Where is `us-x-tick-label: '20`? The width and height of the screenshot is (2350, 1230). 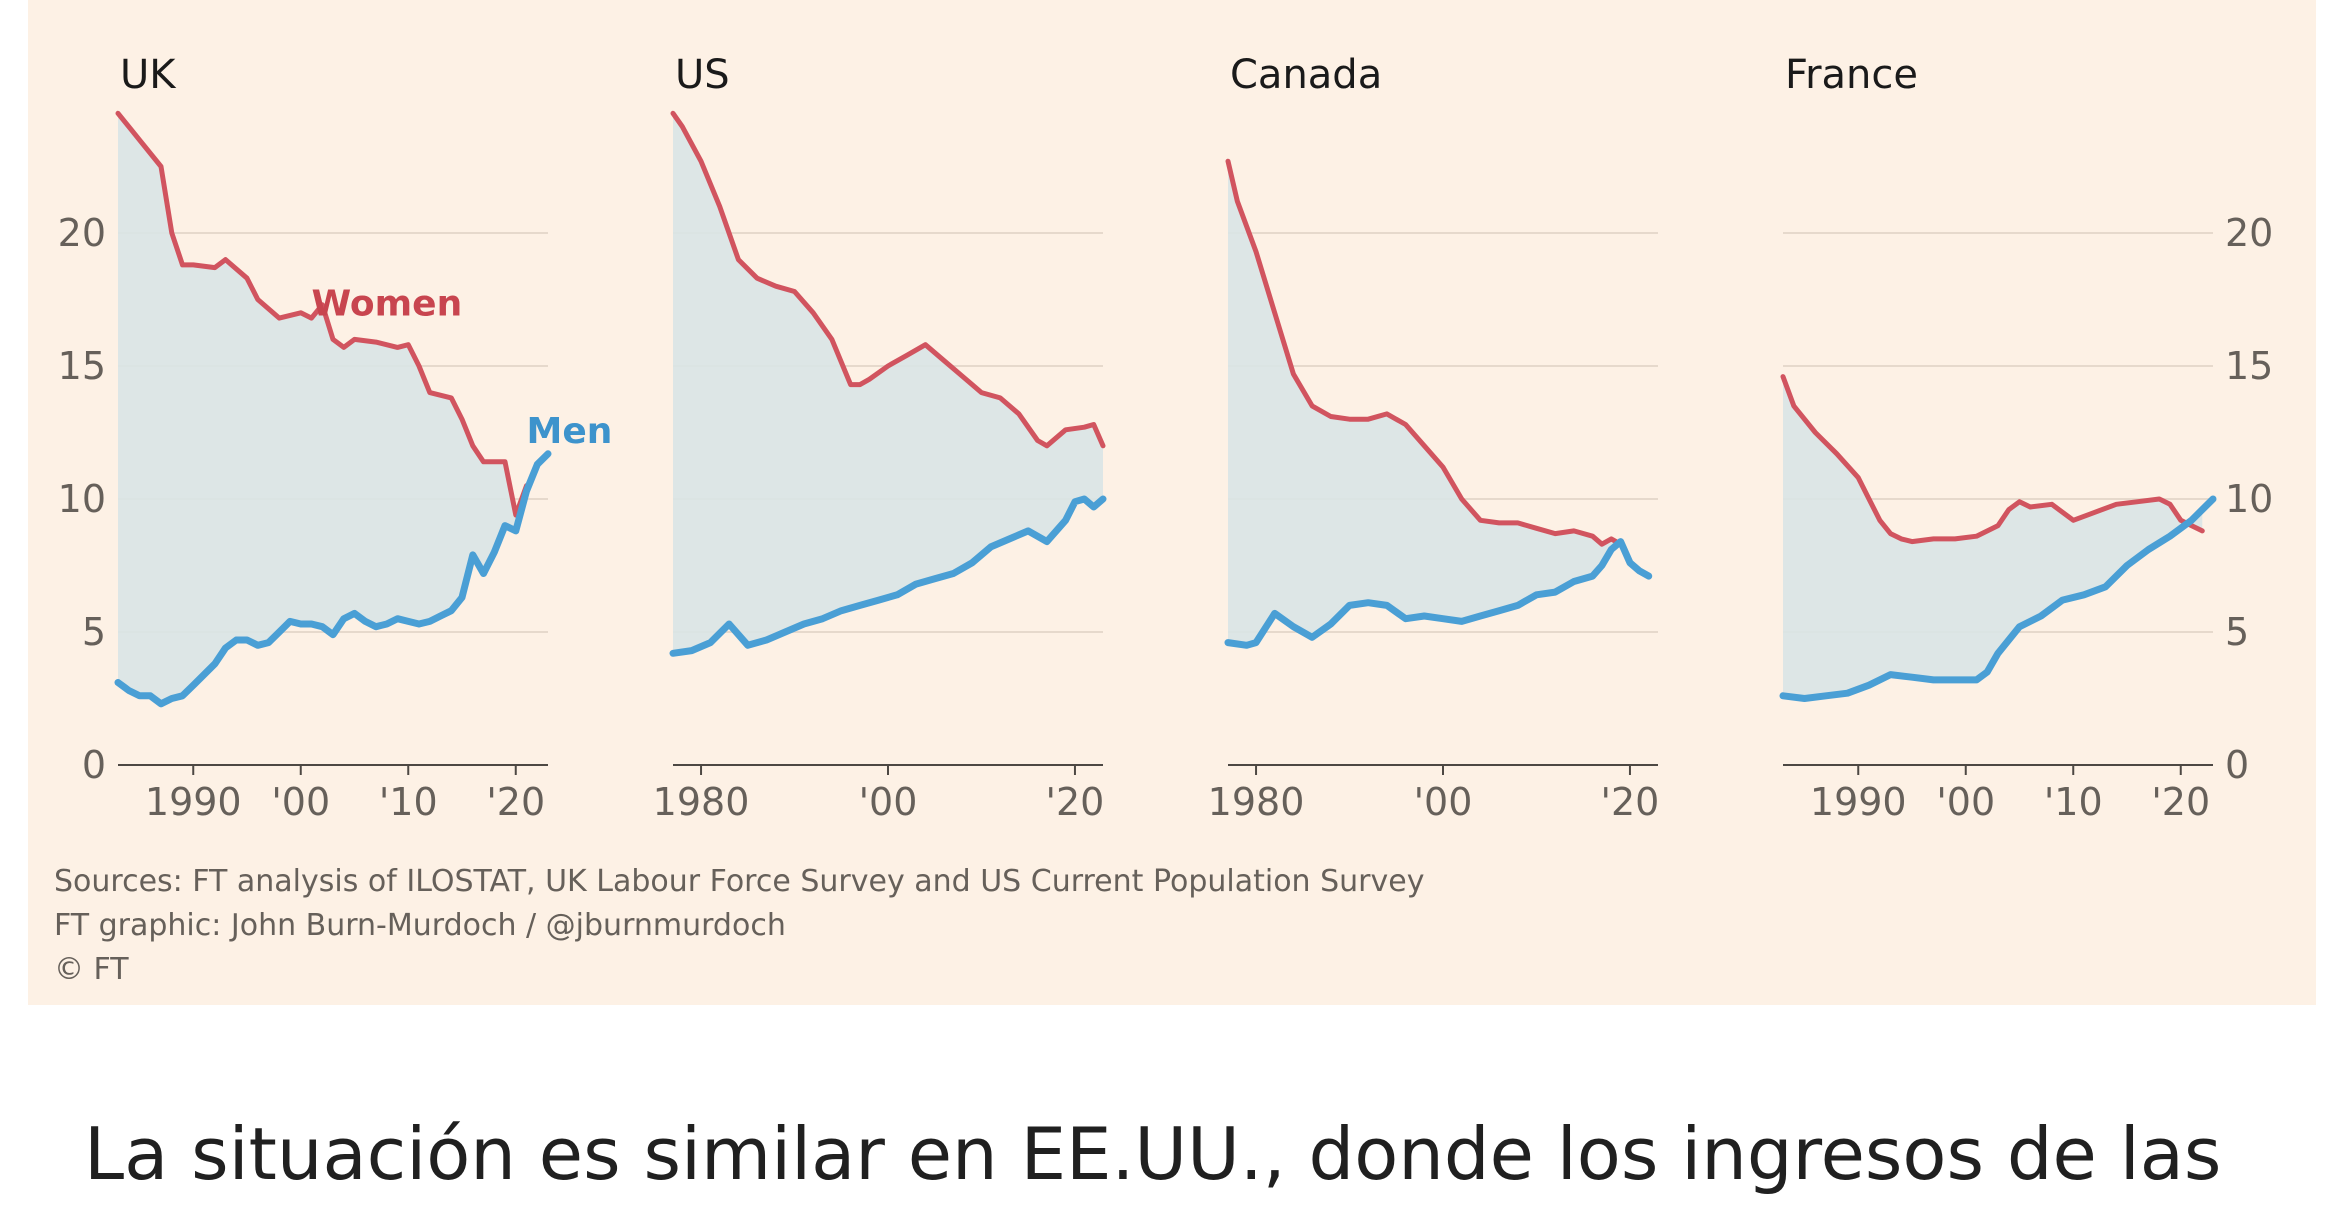
us-x-tick-label: '20 is located at coordinates (1075, 802).